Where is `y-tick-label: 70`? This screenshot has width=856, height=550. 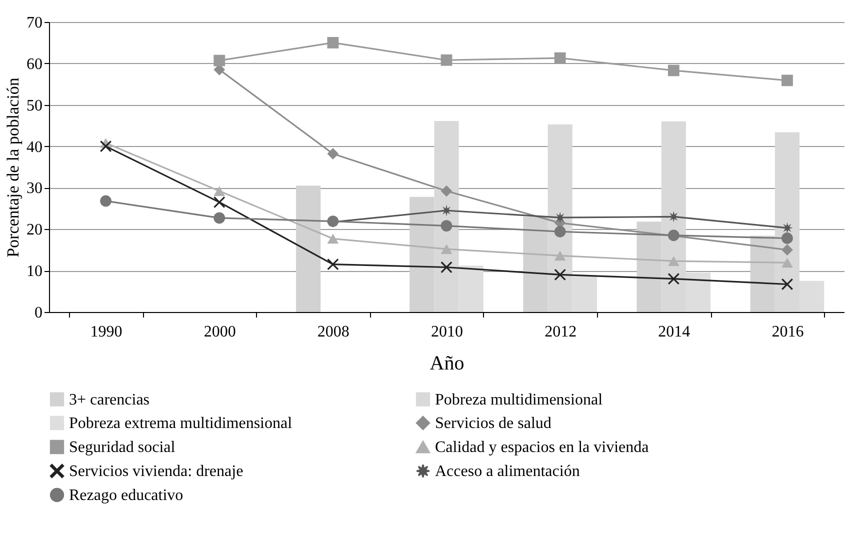
y-tick-label: 70 is located at coordinates (34, 23).